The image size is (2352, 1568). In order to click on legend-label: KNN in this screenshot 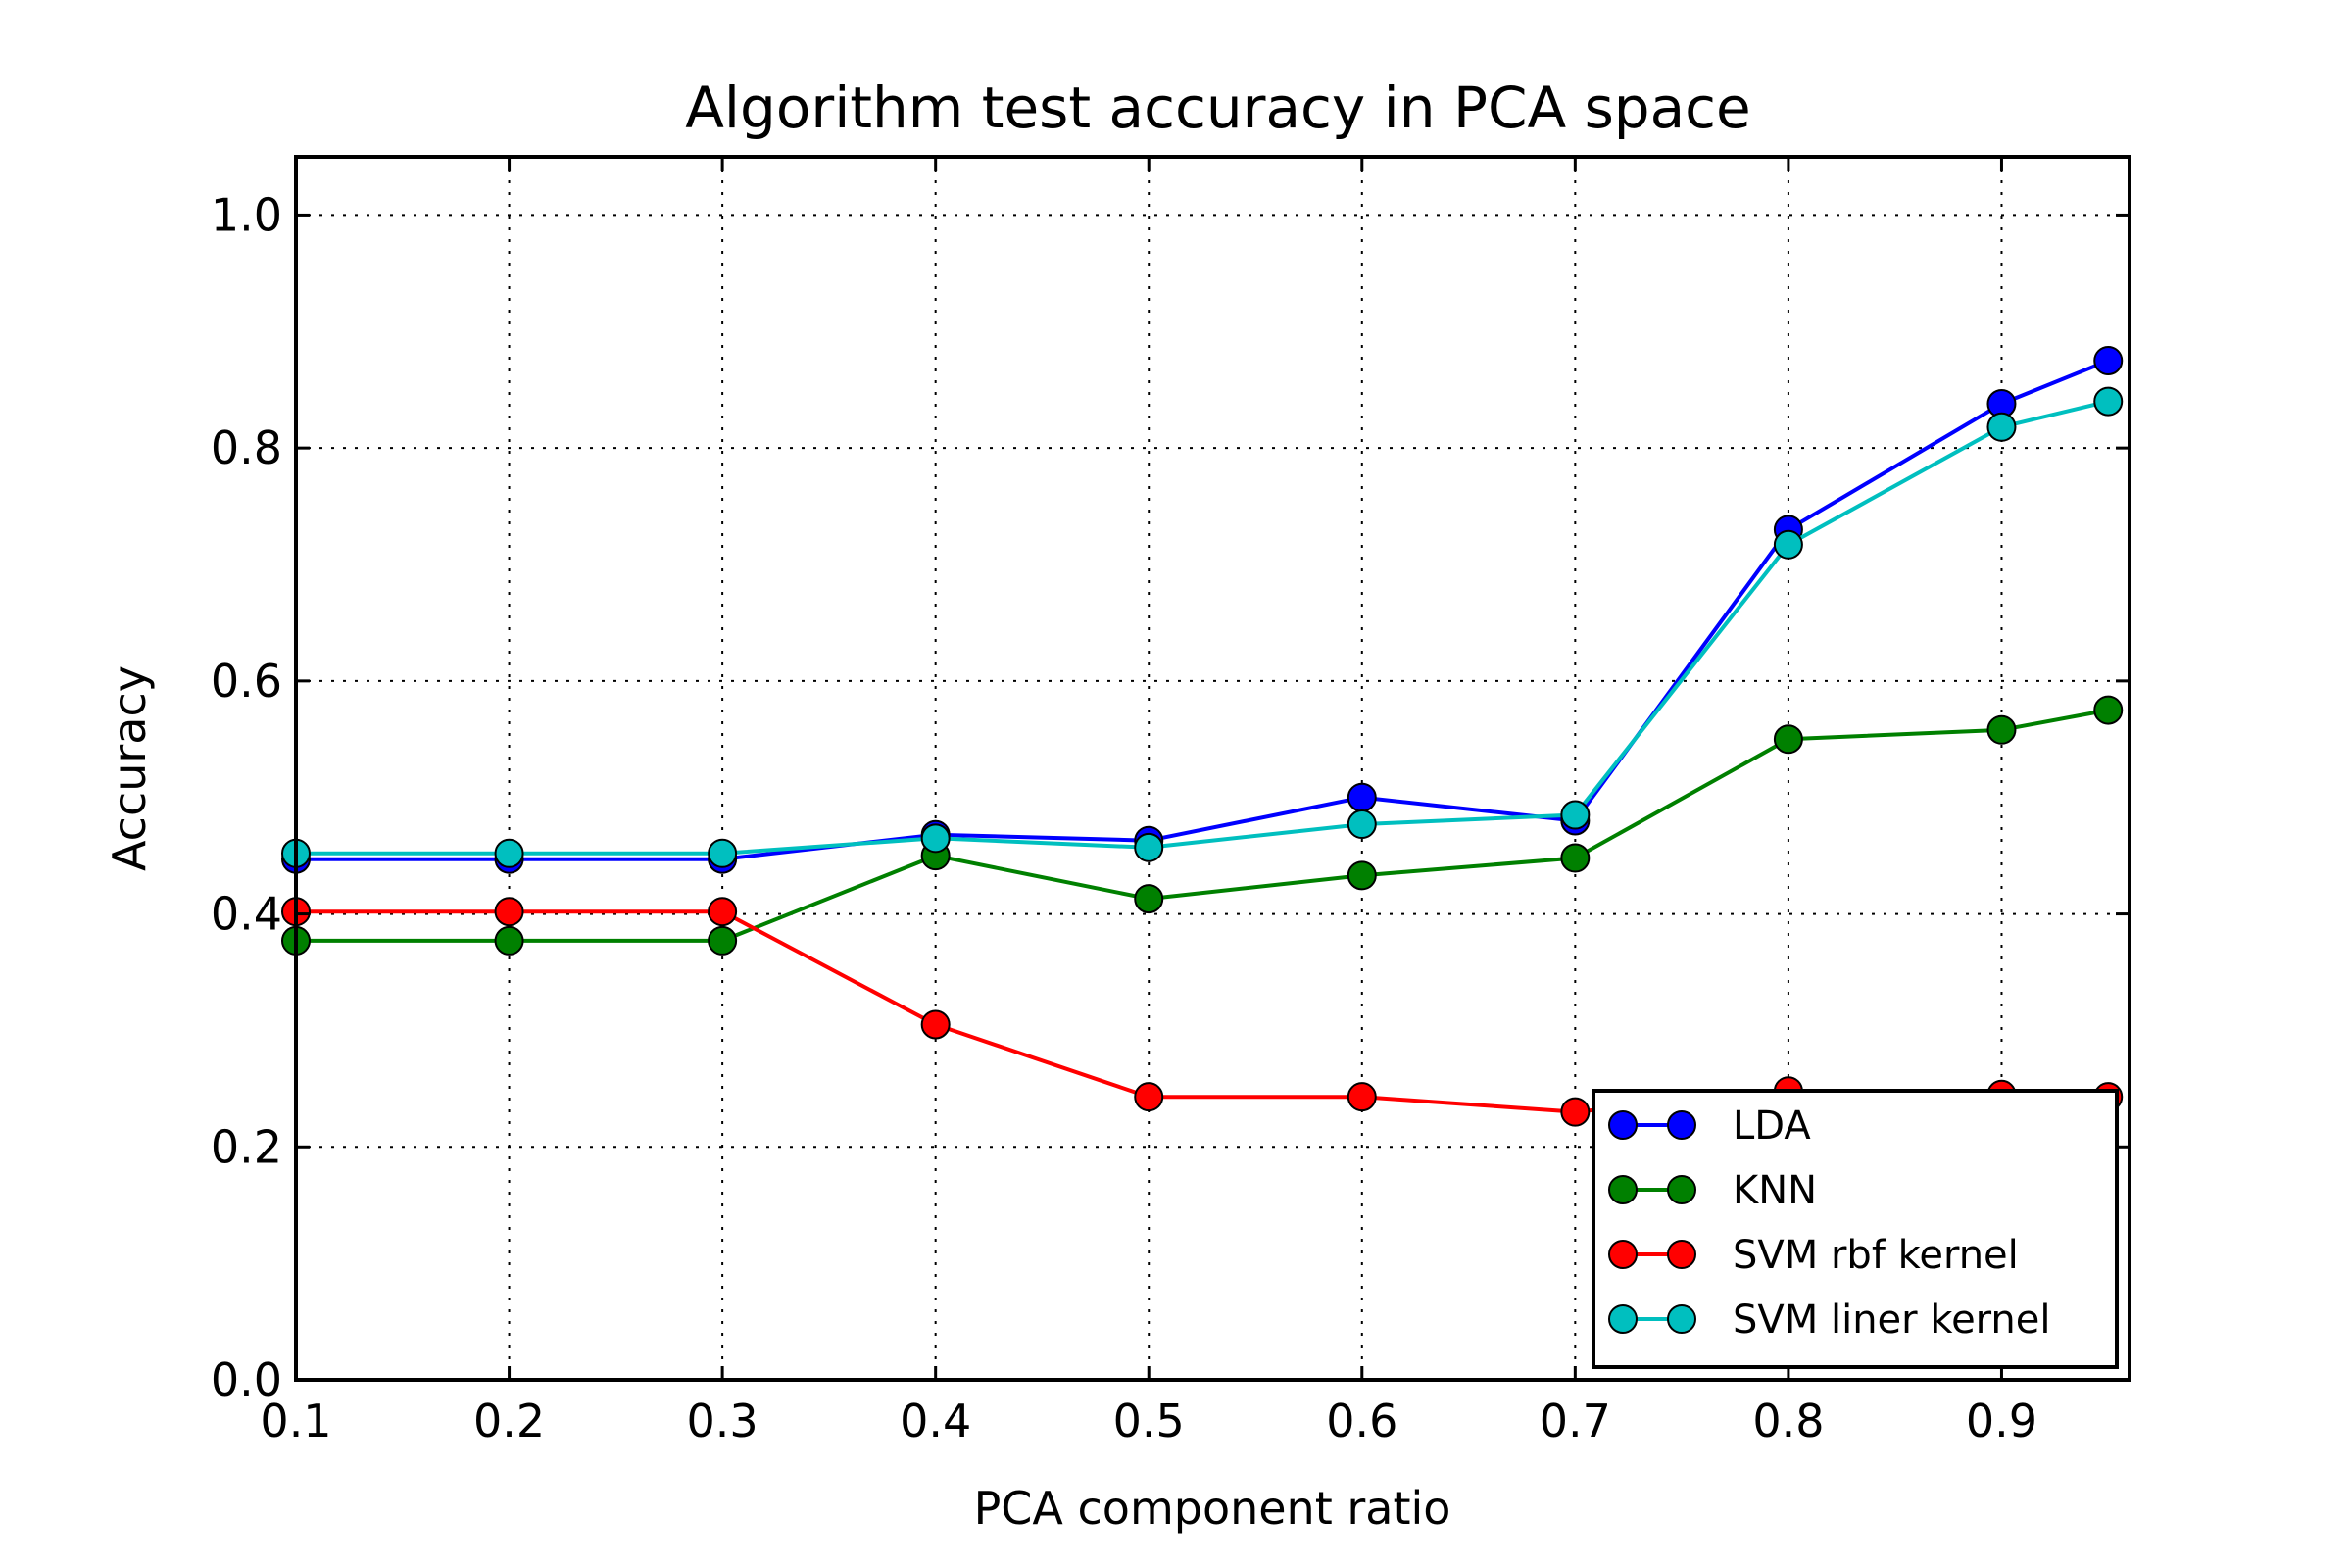, I will do `click(1775, 1190)`.